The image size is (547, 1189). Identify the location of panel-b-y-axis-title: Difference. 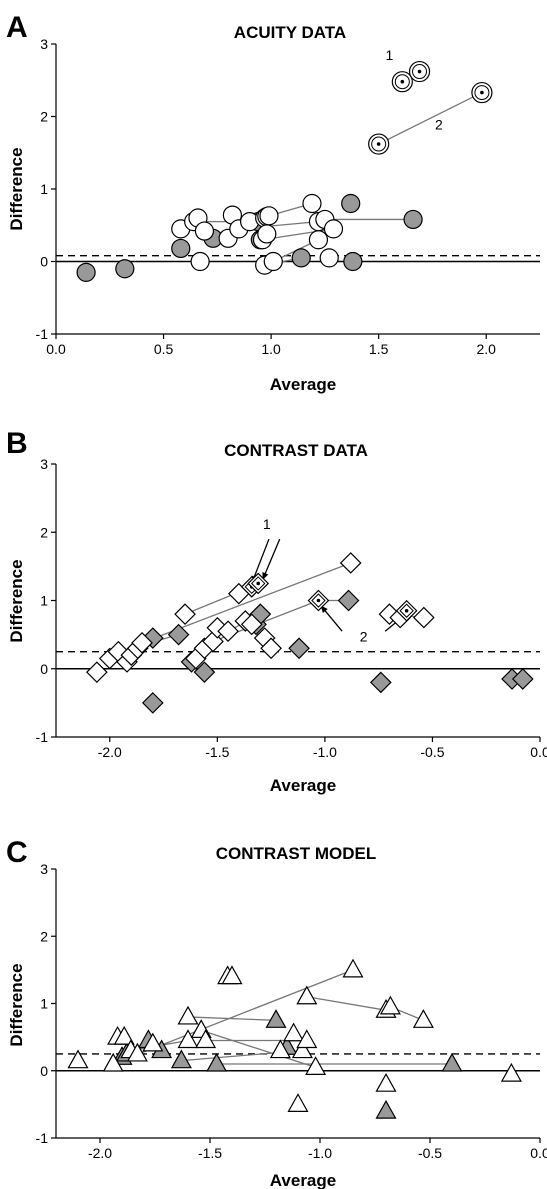
(16, 600).